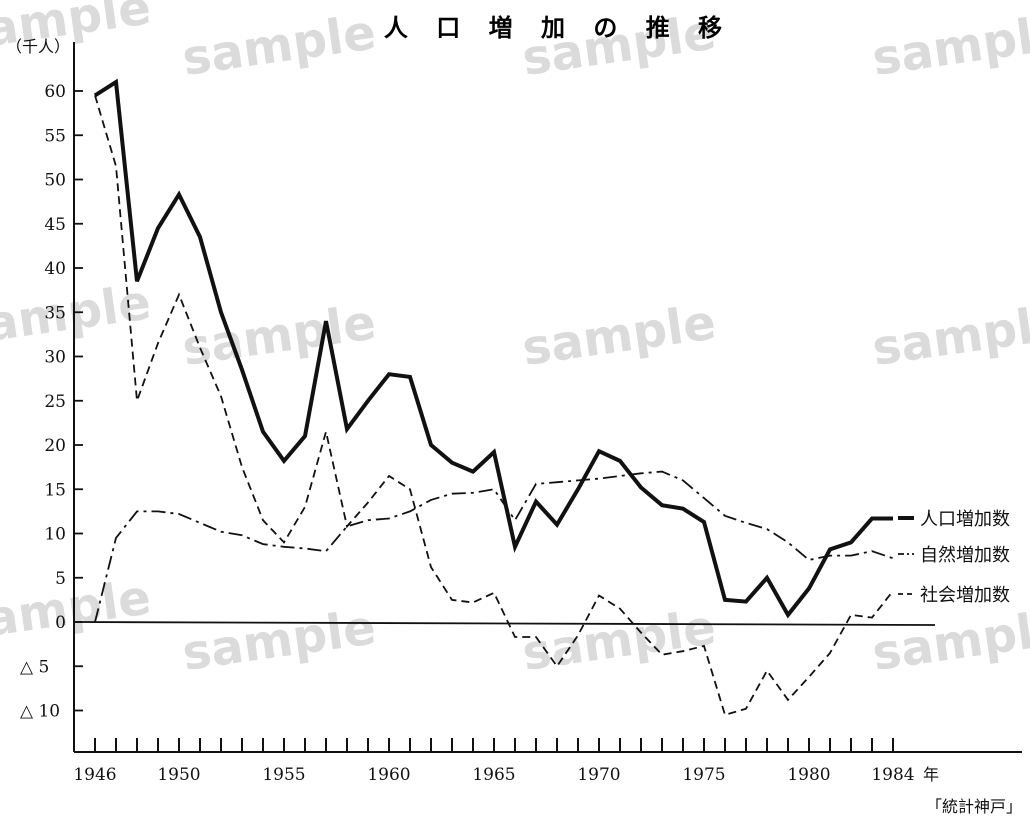 The image size is (1030, 821). I want to click on y-tick-label: 50, so click(55, 181).